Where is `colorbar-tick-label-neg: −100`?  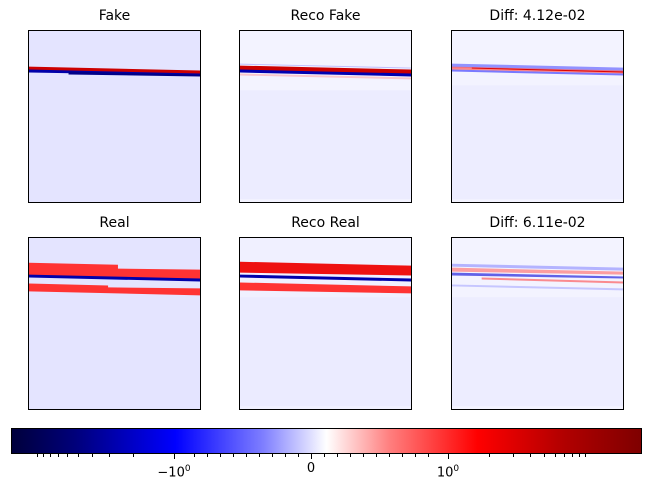 colorbar-tick-label-neg: −100 is located at coordinates (173, 471).